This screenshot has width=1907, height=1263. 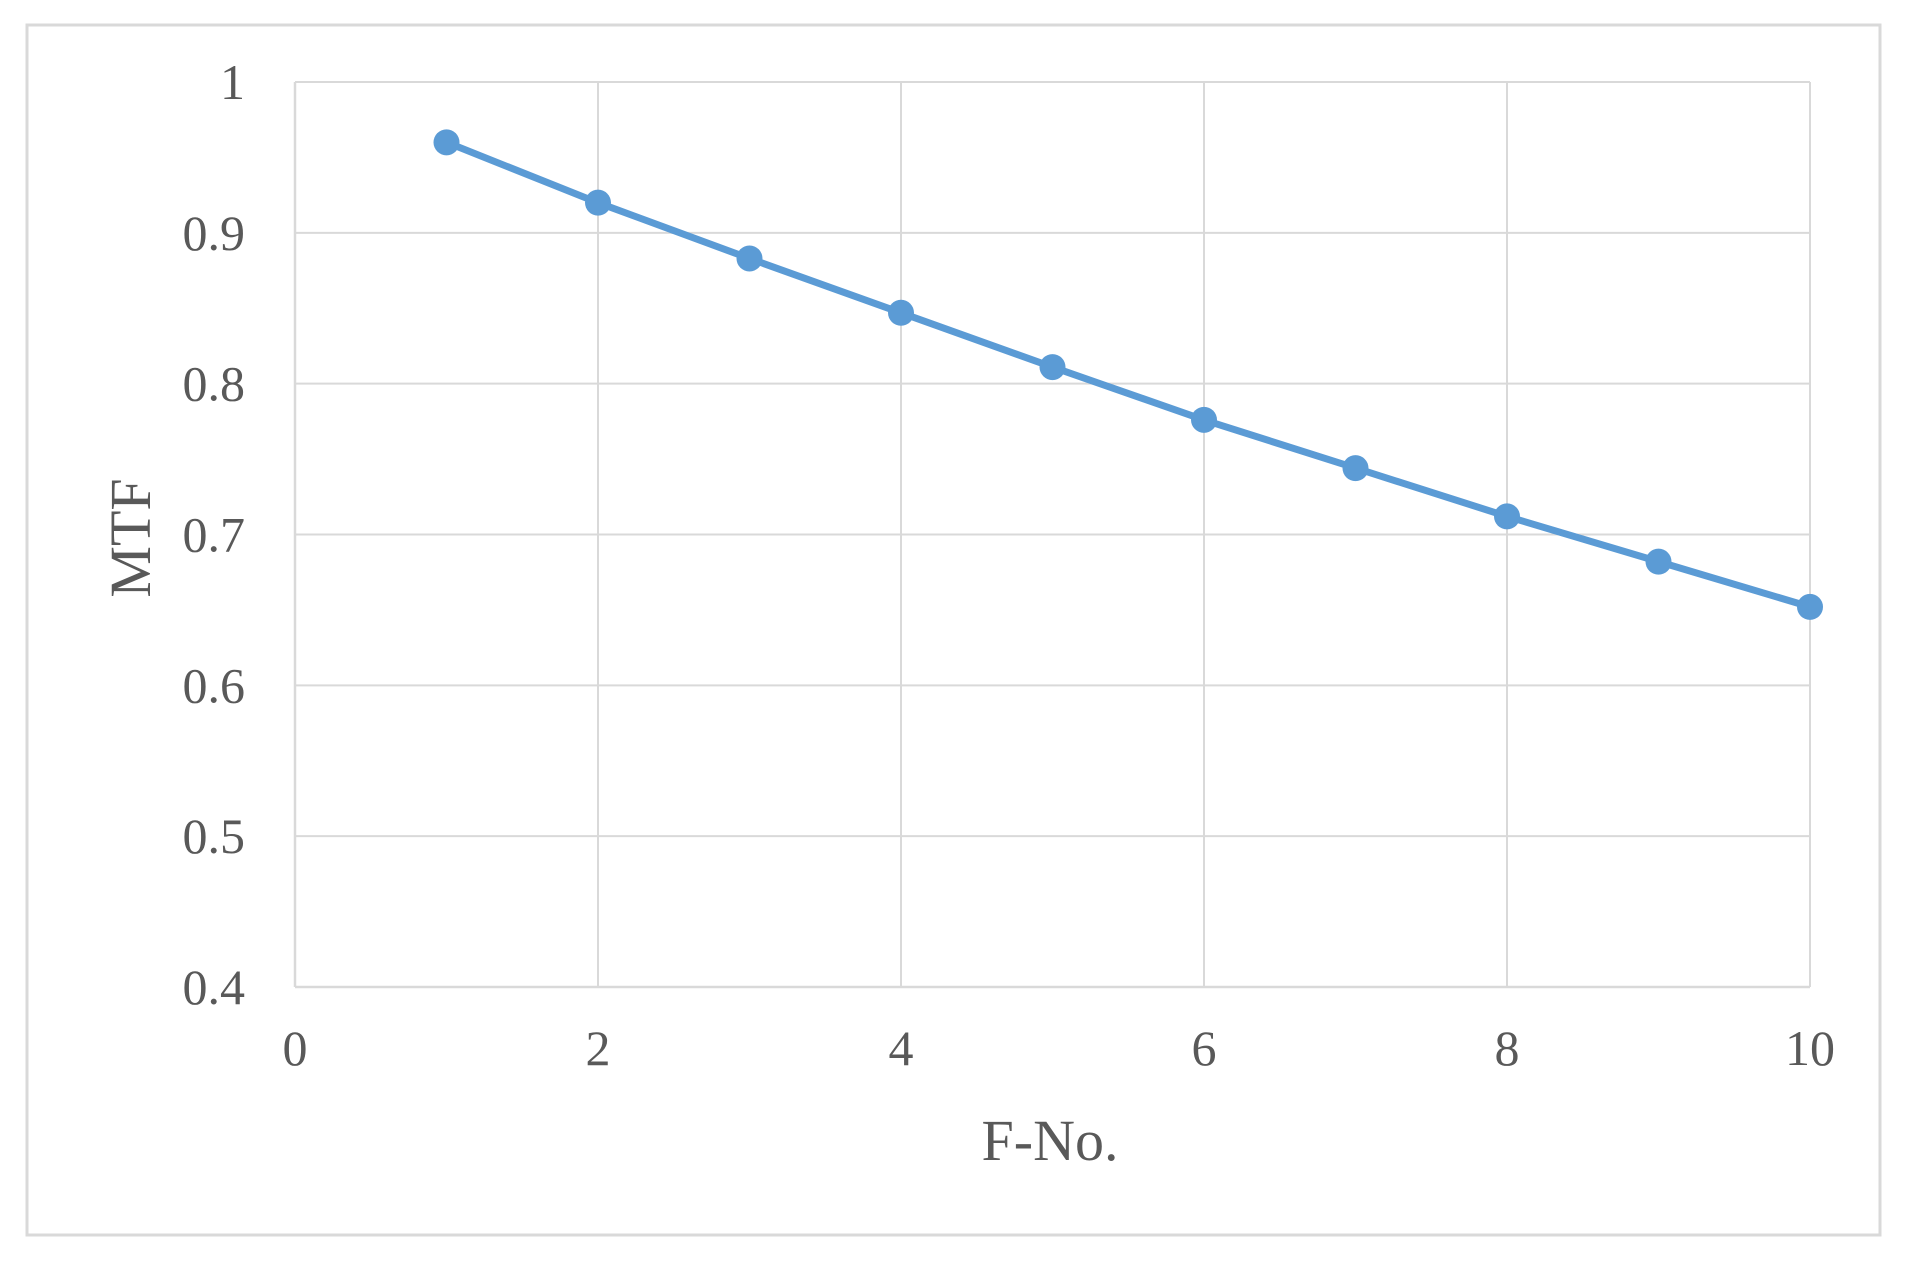 I want to click on y-axis-title: MTF, so click(x=130, y=537).